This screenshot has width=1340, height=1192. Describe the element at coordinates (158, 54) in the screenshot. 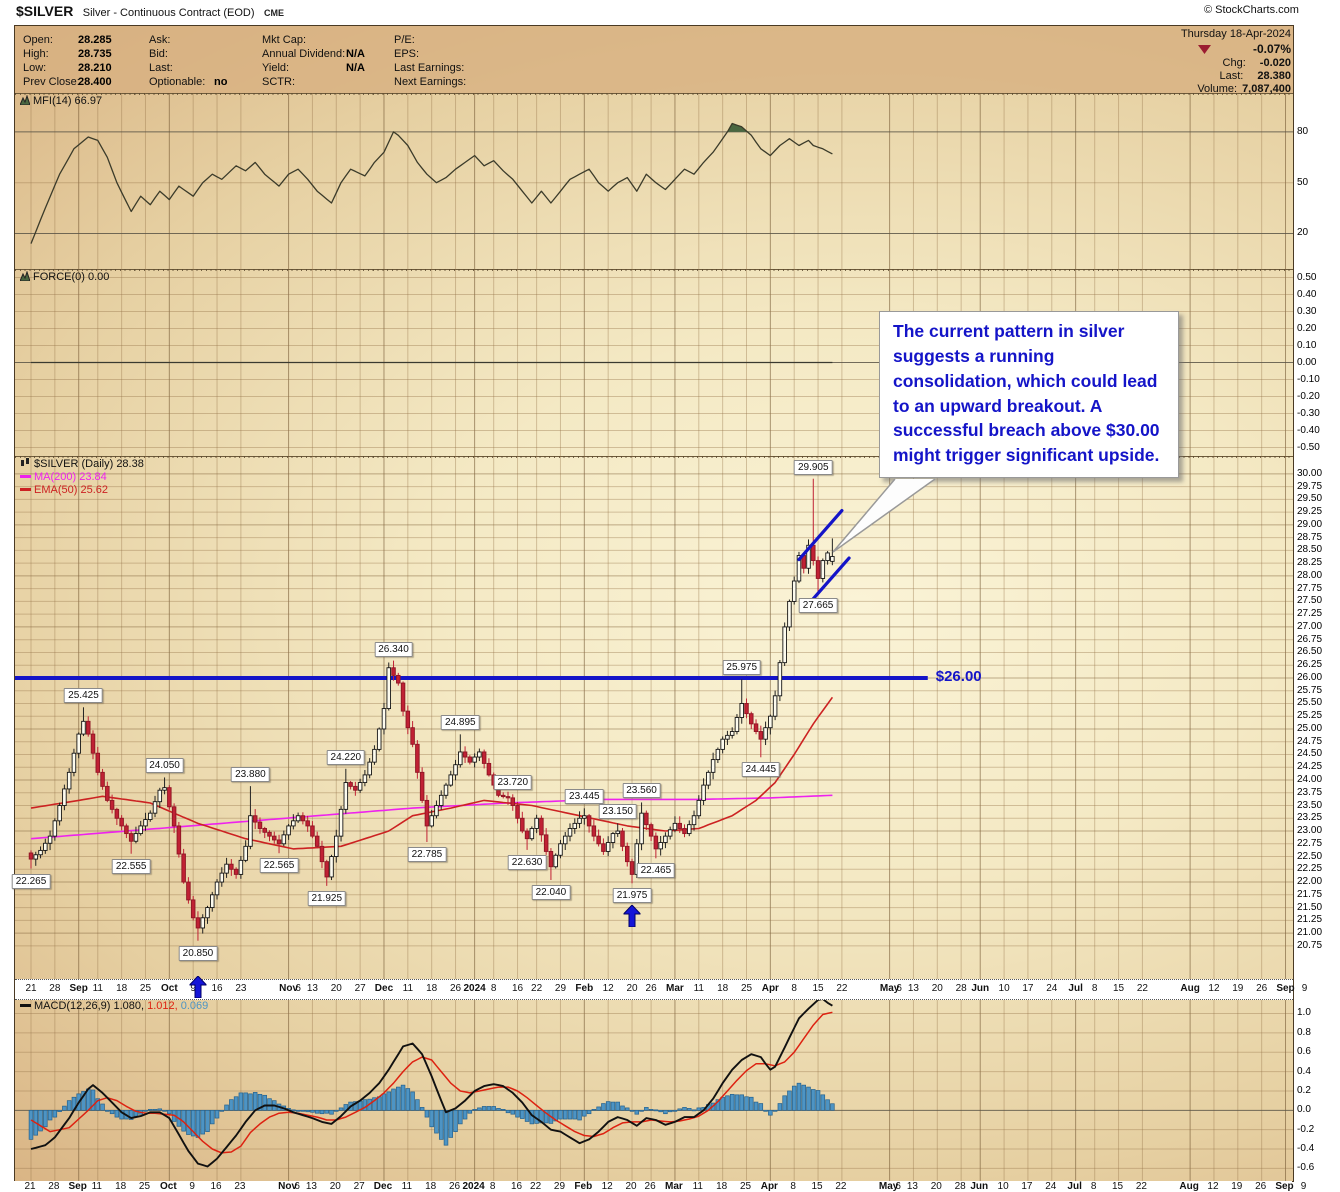

I see `quote-field-label: Bid:` at that location.